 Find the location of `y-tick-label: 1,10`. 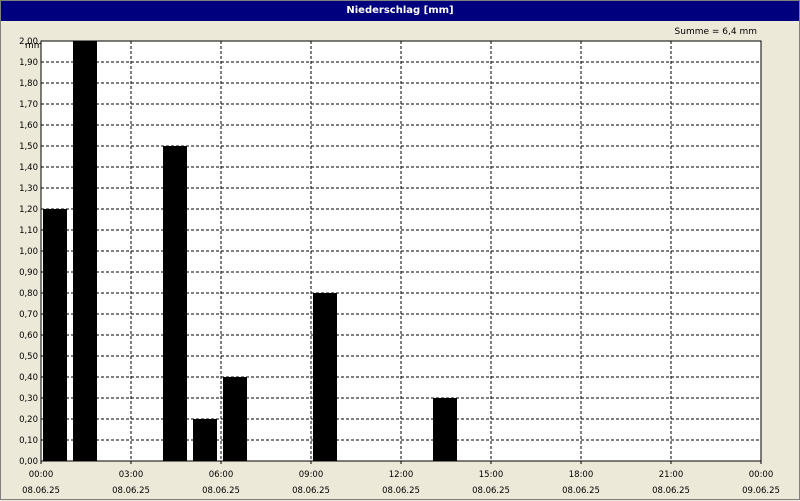

y-tick-label: 1,10 is located at coordinates (28, 231).